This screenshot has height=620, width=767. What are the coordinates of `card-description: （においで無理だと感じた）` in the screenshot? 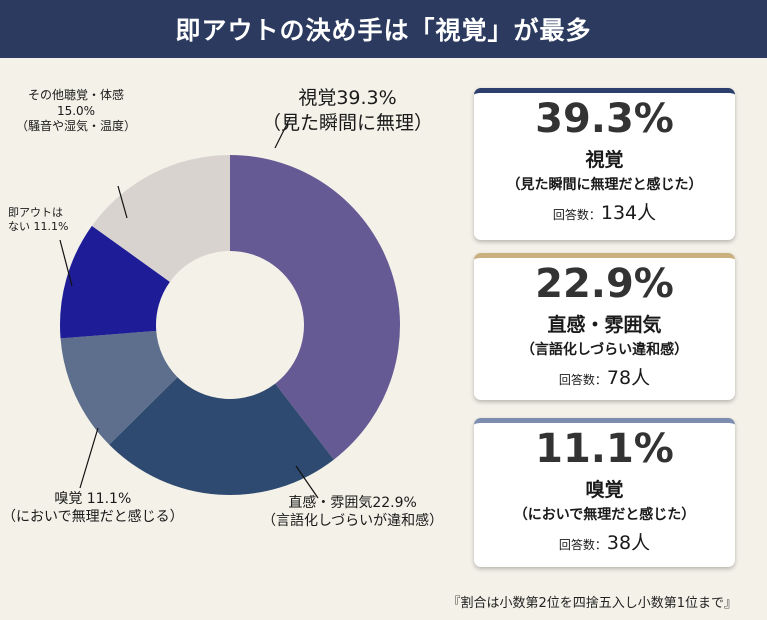 It's located at (604, 515).